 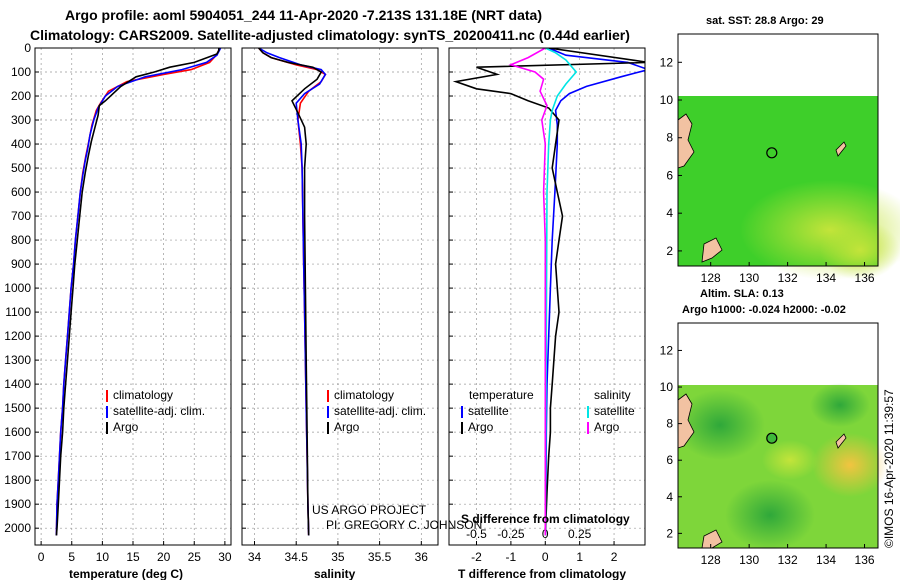 I want to click on sla-map-subtitle: Argo h1000: -0.024 h2000: -0.02, so click(x=764, y=310).